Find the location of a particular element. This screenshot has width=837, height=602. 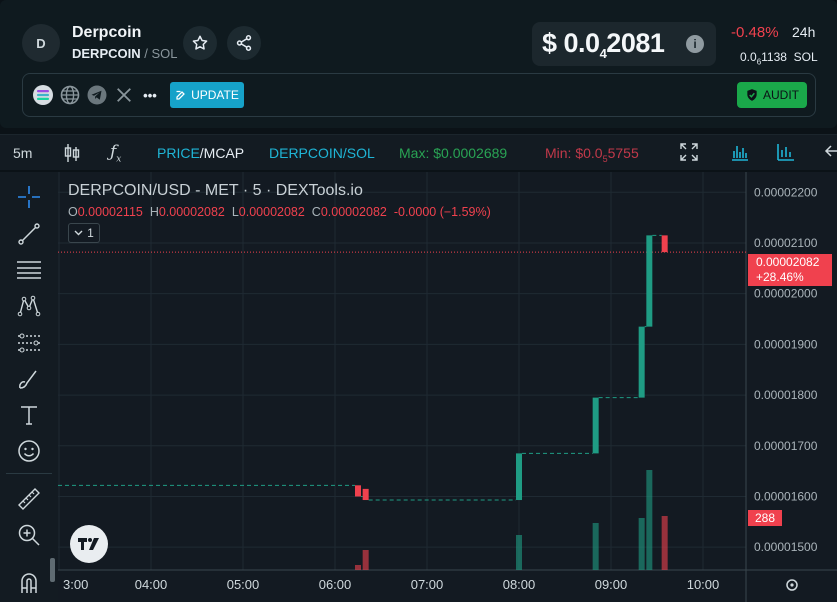

ohlc-low-label: L is located at coordinates (235, 212).